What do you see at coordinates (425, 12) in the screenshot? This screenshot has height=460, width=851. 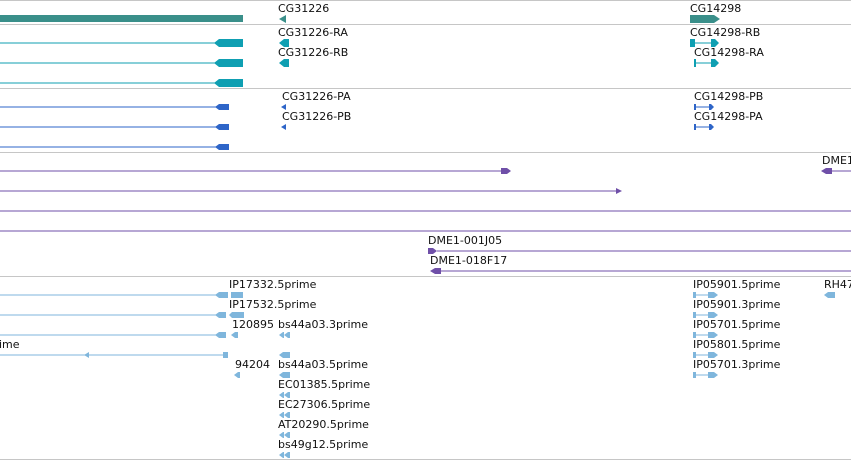 I see `gene-track` at bounding box center [425, 12].